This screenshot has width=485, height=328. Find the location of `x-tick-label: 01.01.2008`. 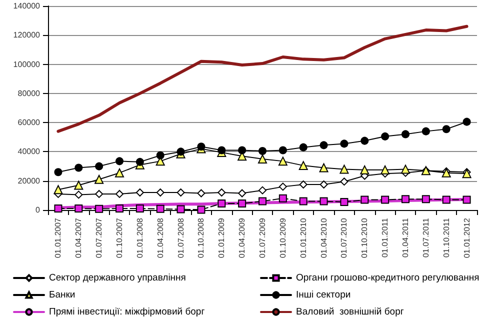

x-tick-label: 01.01.2008 is located at coordinates (139, 237).